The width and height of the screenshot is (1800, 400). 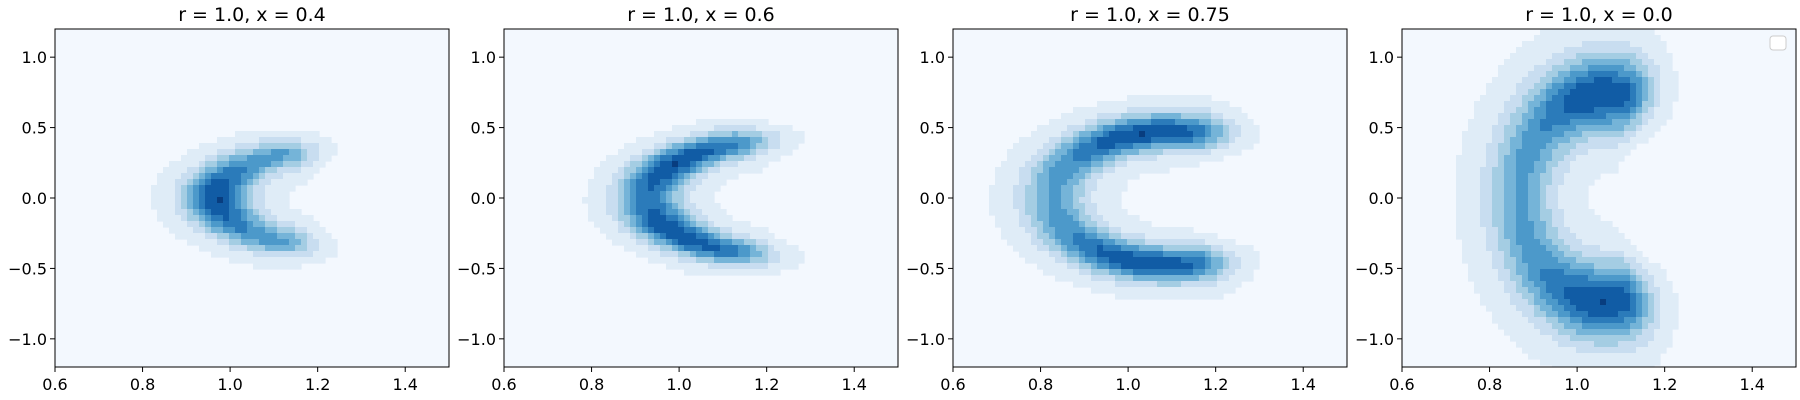 What do you see at coordinates (1150, 15) in the screenshot?
I see `panel-title: r = 1.0, x = 0.75` at bounding box center [1150, 15].